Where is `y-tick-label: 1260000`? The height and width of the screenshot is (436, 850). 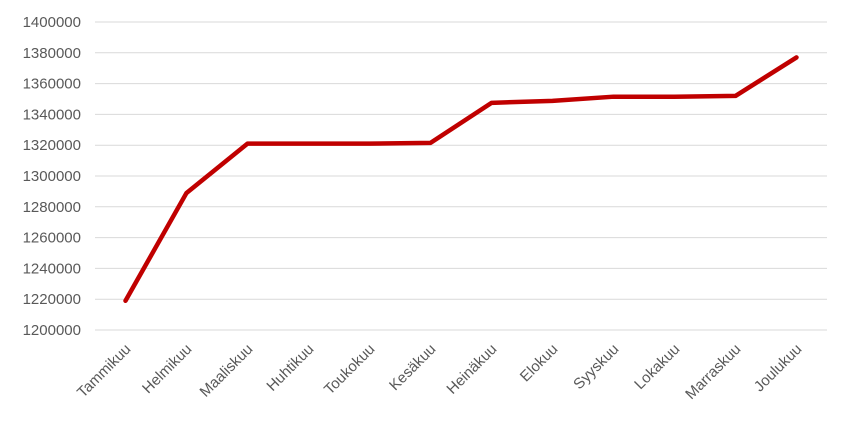 y-tick-label: 1260000 is located at coordinates (52, 238).